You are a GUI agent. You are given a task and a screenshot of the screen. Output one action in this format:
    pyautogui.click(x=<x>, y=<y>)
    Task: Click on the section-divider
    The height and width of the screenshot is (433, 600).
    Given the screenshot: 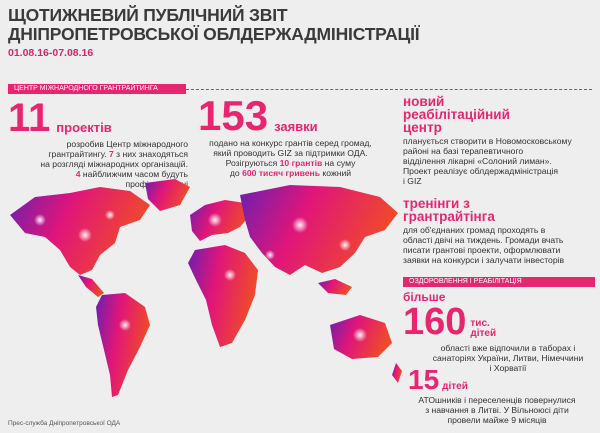 What is the action you would take?
    pyautogui.click(x=389, y=89)
    